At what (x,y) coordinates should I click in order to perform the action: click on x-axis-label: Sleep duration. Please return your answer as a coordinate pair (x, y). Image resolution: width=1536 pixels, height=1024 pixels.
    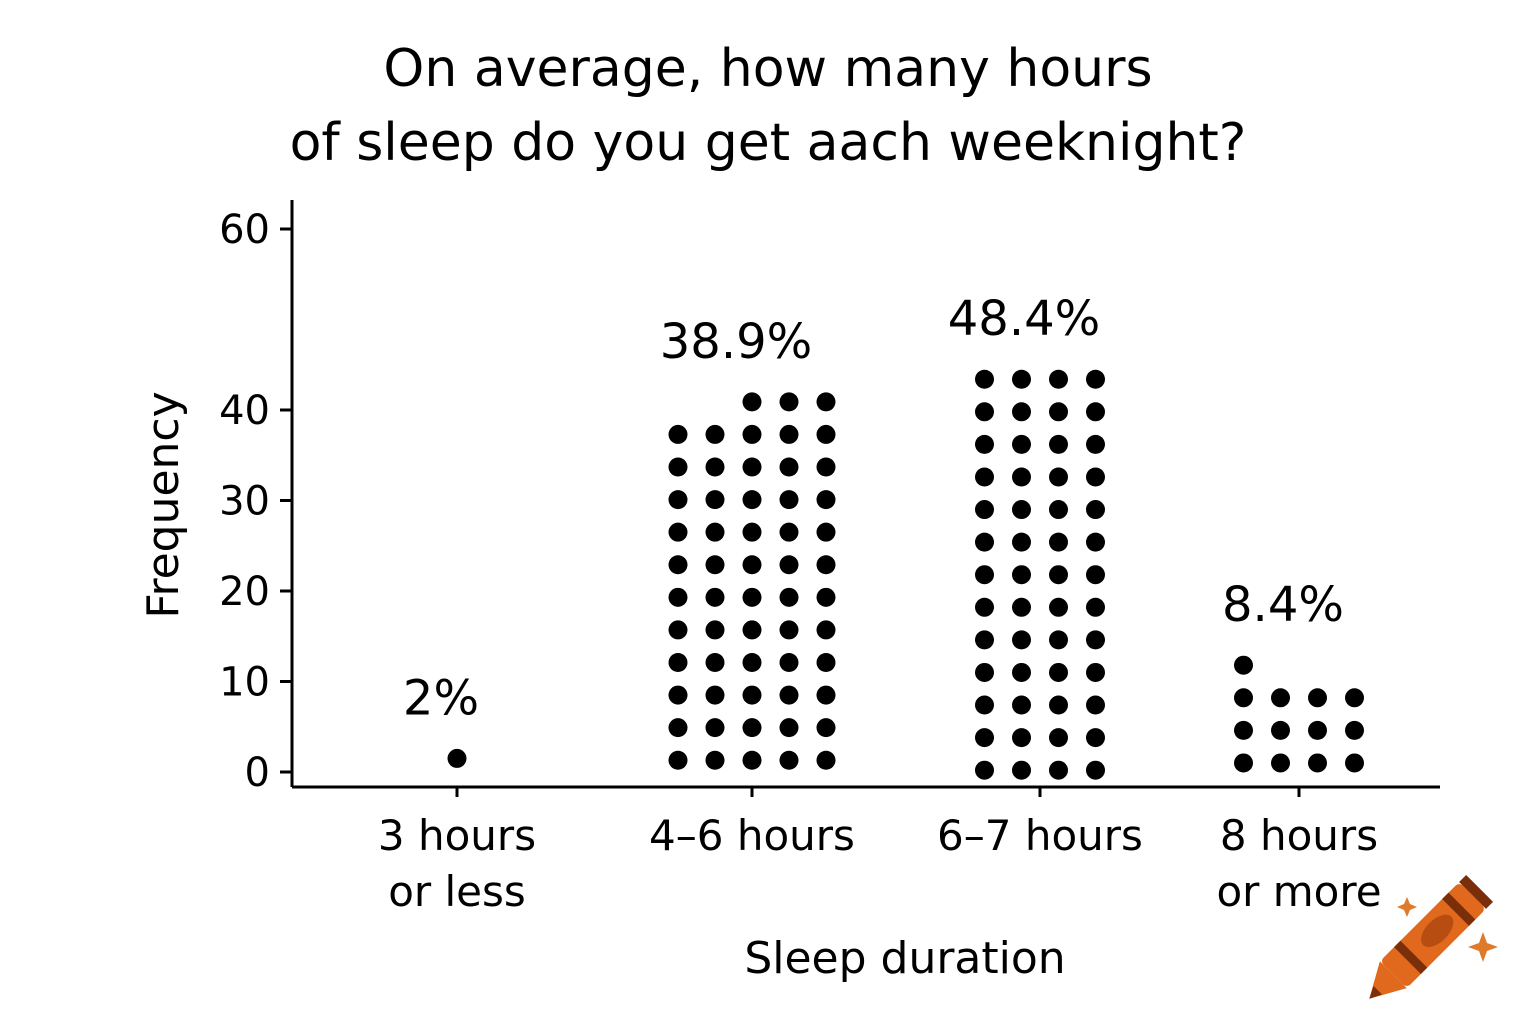
    Looking at the image, I should click on (904, 958).